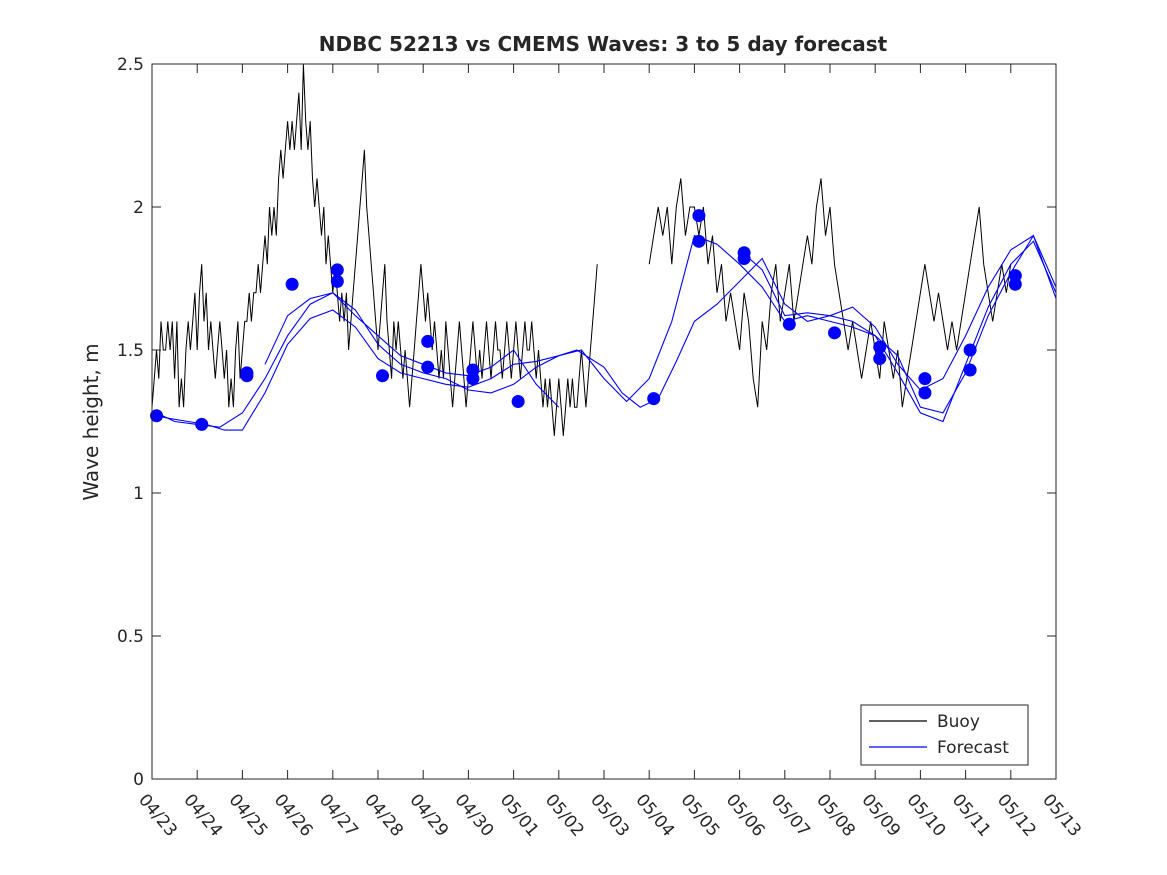 The height and width of the screenshot is (875, 1167). I want to click on y-tick-label: 2.5, so click(130, 65).